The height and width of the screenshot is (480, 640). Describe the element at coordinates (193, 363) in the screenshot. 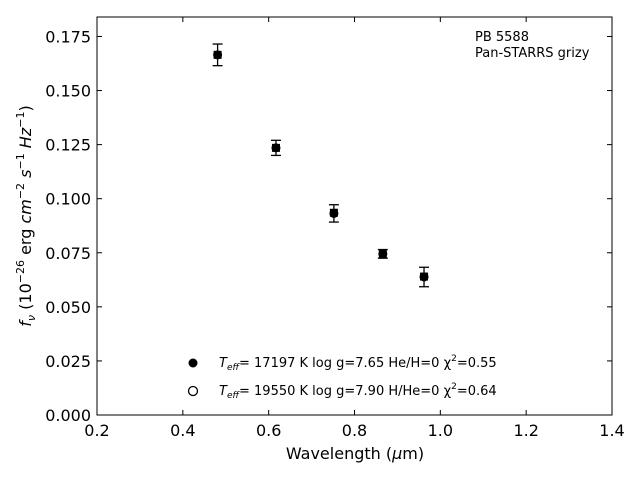

I see `legend-marker-filled` at that location.